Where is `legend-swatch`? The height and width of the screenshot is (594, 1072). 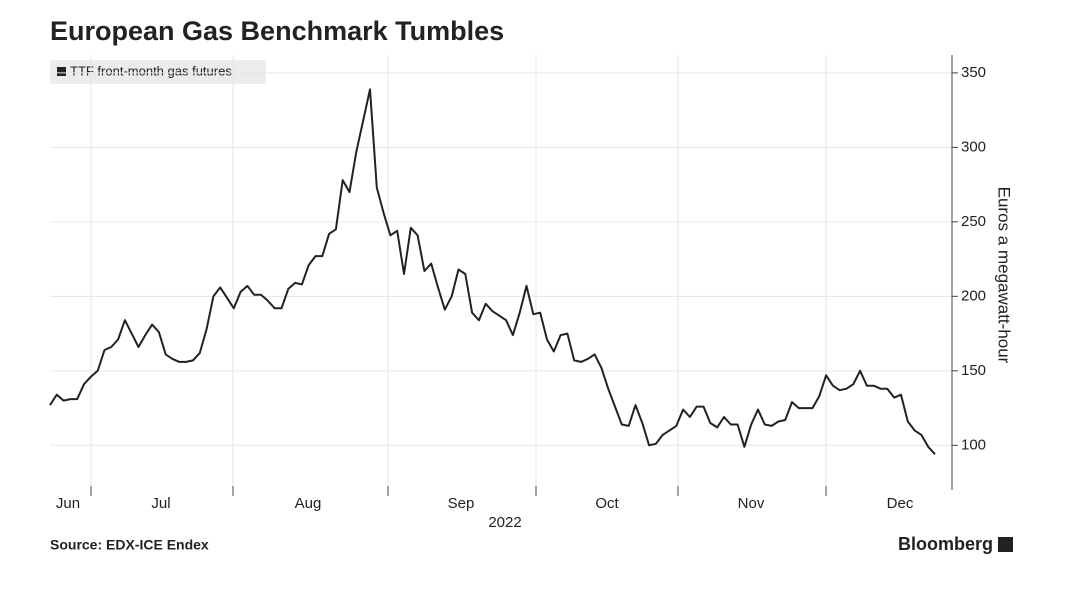
legend-swatch is located at coordinates (61, 71).